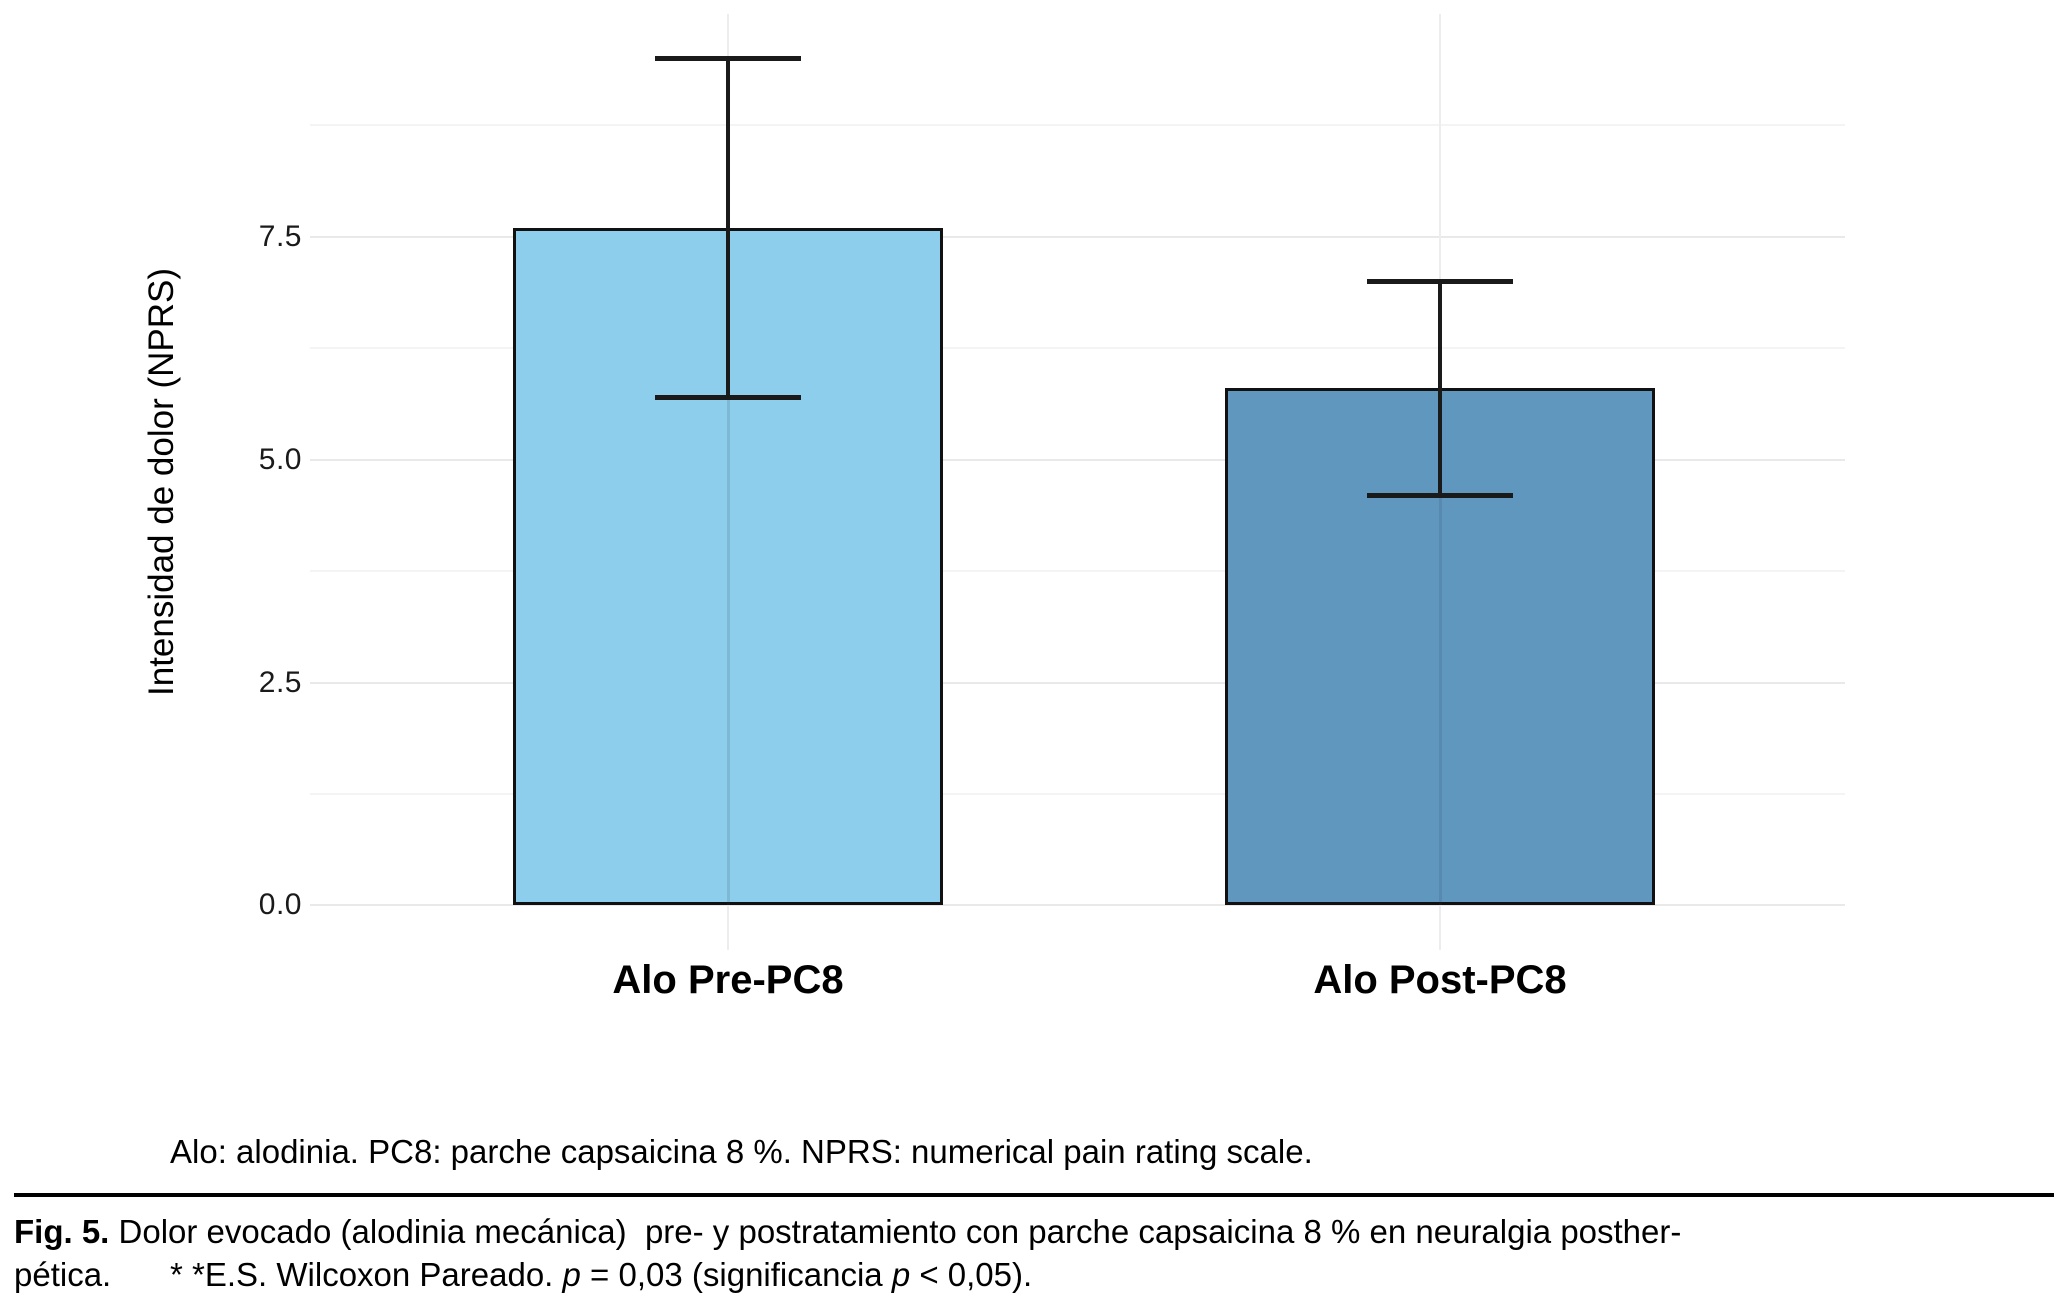  Describe the element at coordinates (280, 459) in the screenshot. I see `y-tick-label: 5.0` at that location.